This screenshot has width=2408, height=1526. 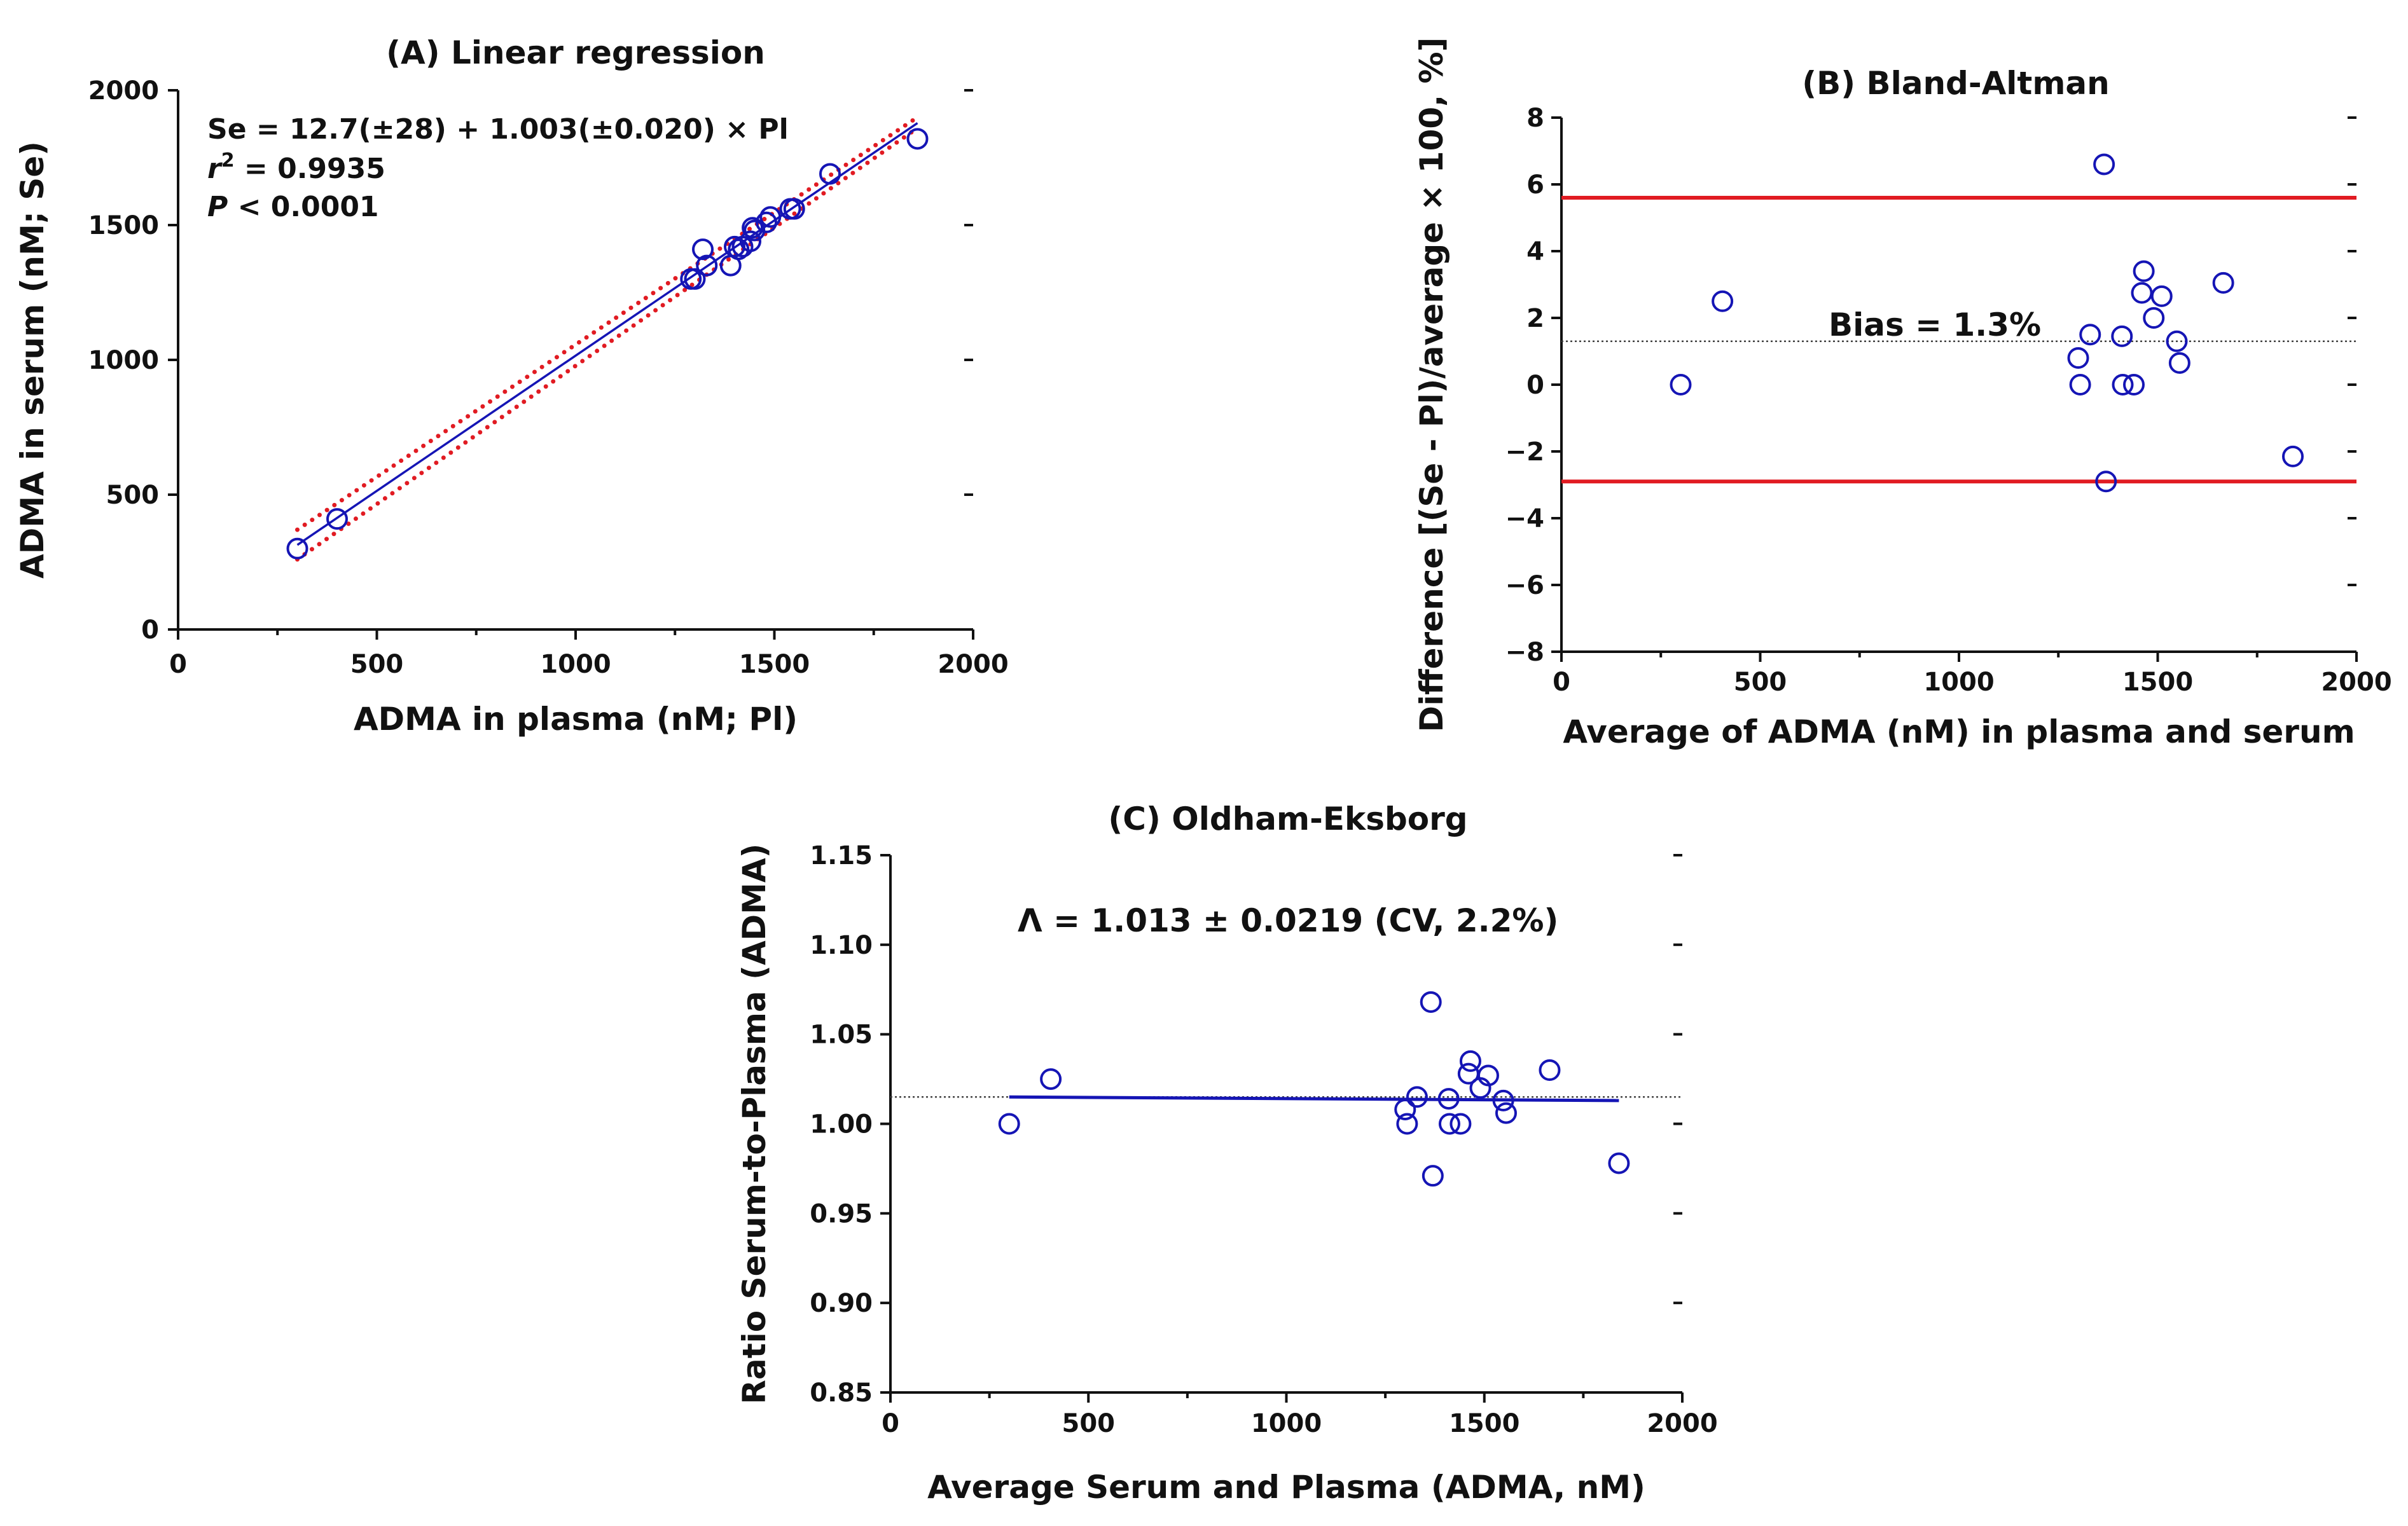 What do you see at coordinates (293, 207) in the screenshot?
I see `chart-a-p-value: P < 0.0001` at bounding box center [293, 207].